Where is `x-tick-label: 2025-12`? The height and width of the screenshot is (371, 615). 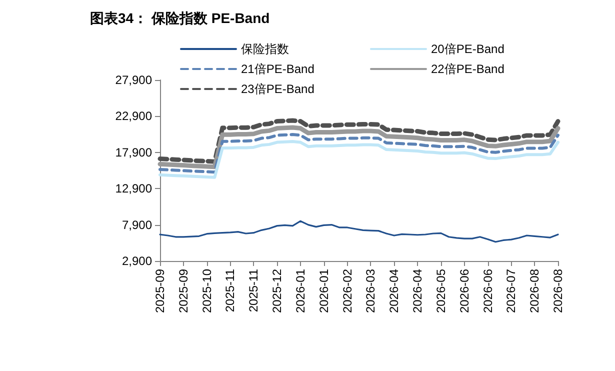 x-tick-label: 2025-12 is located at coordinates (277, 291).